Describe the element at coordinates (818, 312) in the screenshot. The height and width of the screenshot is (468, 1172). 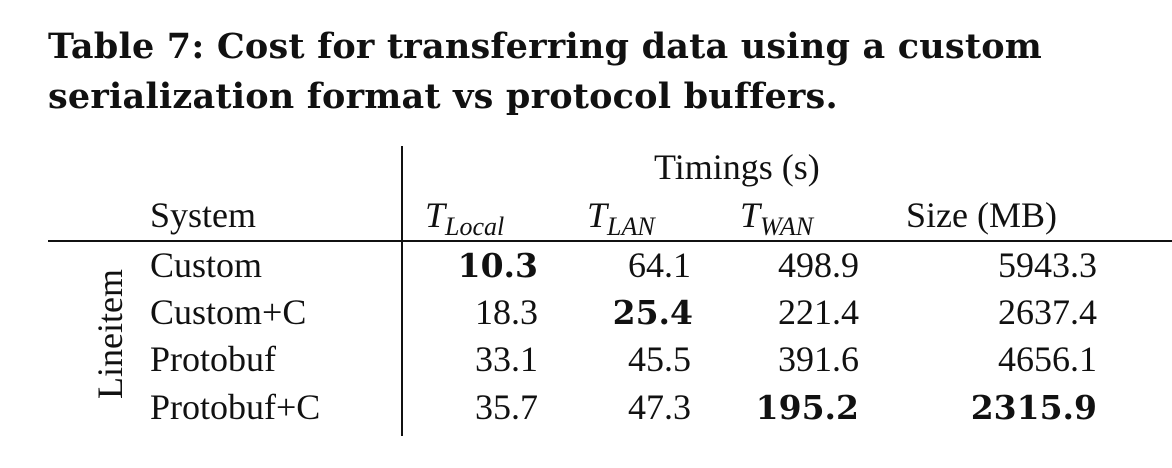
I see `cell-t-wan-1: 221.4` at that location.